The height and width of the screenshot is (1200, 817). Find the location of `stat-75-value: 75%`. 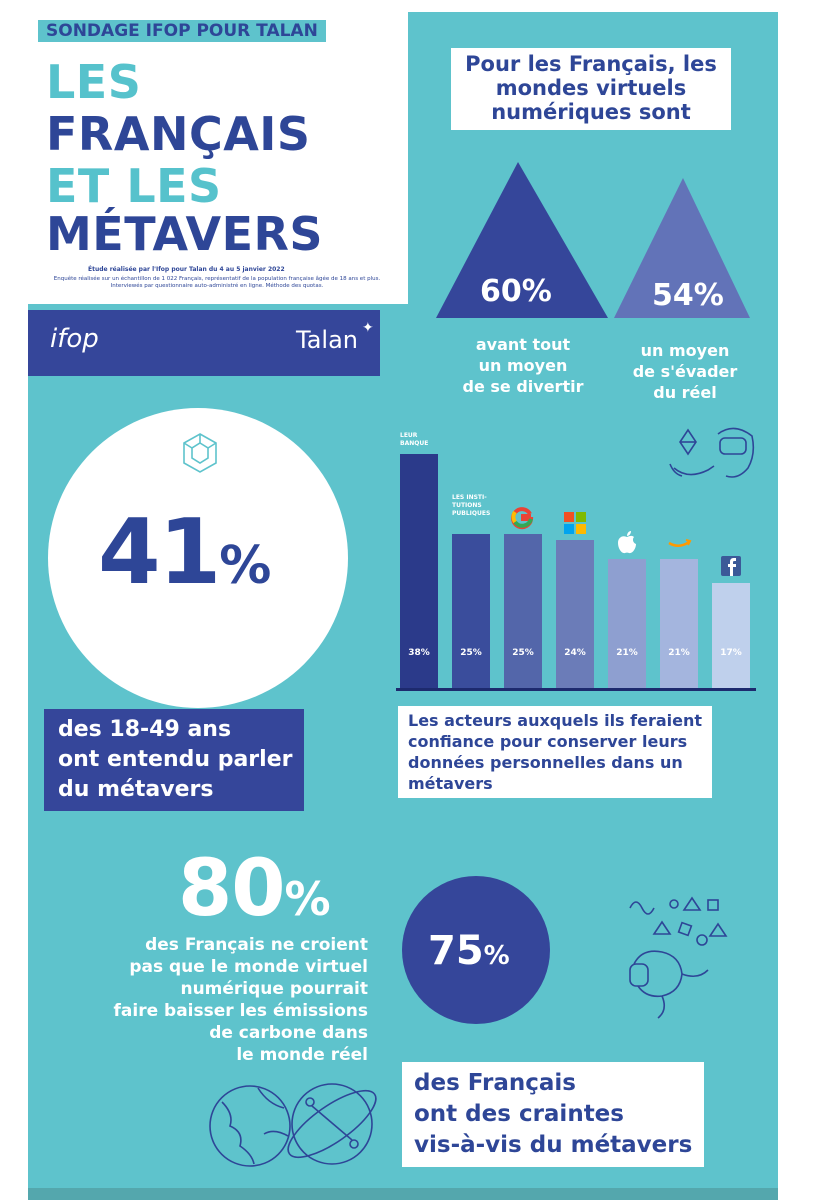

stat-75-value: 75% is located at coordinates (469, 951).